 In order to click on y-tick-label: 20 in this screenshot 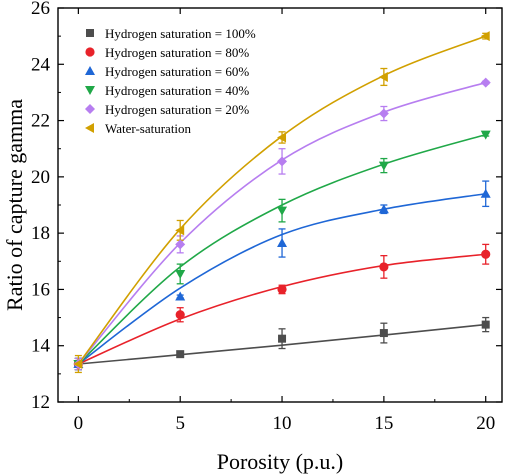, I will do `click(40, 177)`.